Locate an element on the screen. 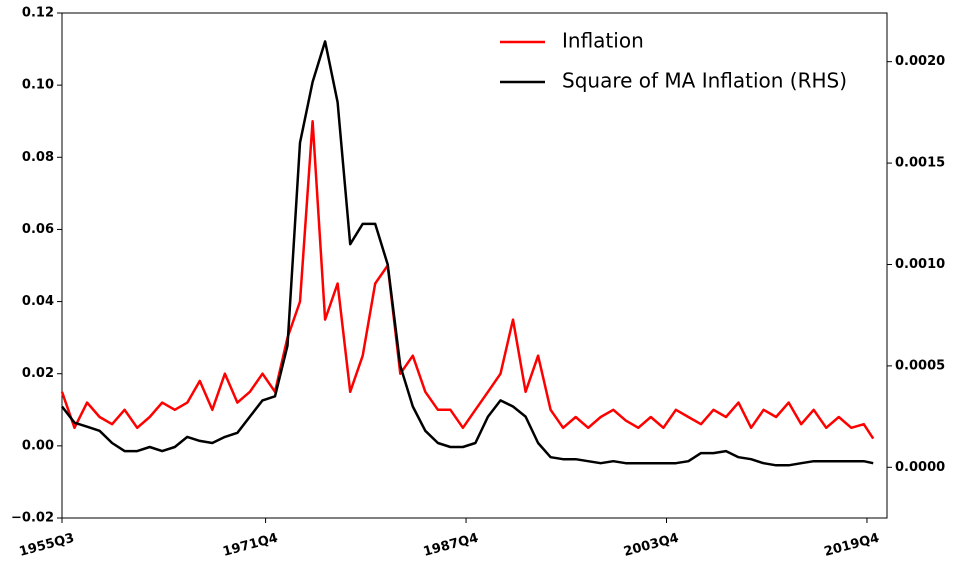 This screenshot has height=563, width=954. legend-label: Inflation is located at coordinates (603, 41).